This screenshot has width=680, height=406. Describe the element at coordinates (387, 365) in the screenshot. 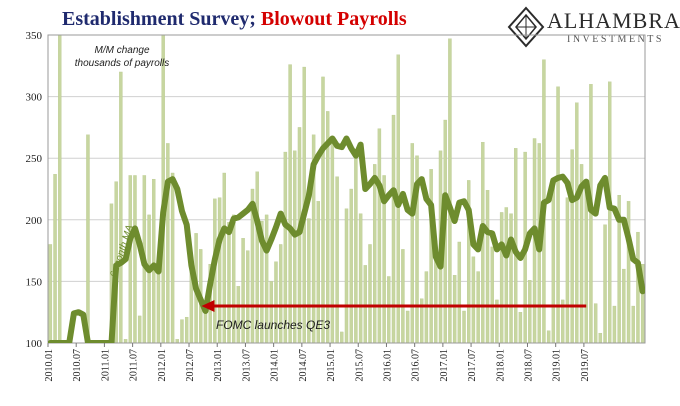

I see `x-tick-label-2016.01: 2016.01` at that location.